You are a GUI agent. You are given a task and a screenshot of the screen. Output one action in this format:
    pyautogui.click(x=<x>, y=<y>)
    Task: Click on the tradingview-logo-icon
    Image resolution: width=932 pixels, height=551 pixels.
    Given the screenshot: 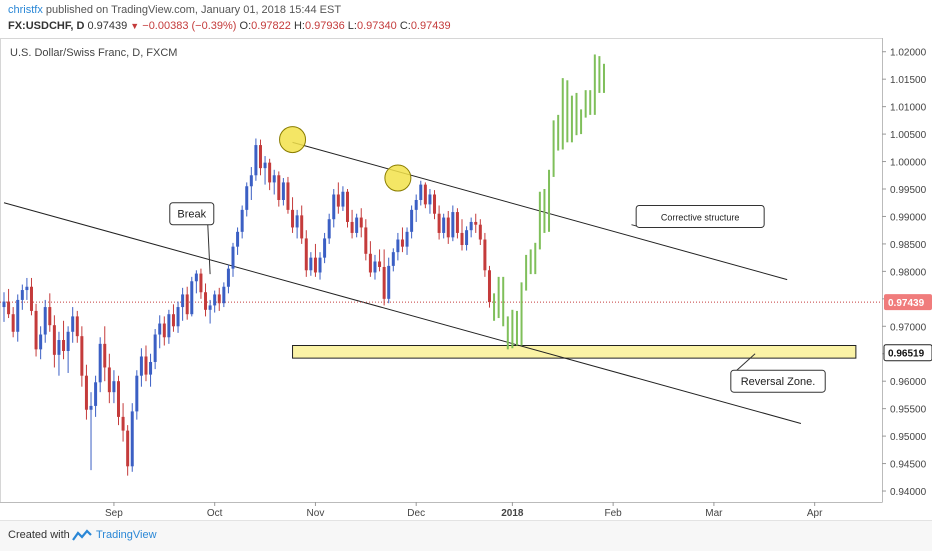 What is the action you would take?
    pyautogui.click(x=82, y=535)
    